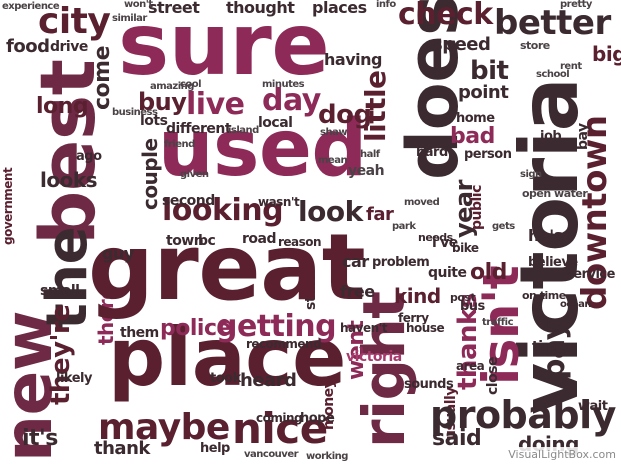 This screenshot has height=464, width=621. Describe the element at coordinates (432, 152) in the screenshot. I see `word-hard: hard` at that location.